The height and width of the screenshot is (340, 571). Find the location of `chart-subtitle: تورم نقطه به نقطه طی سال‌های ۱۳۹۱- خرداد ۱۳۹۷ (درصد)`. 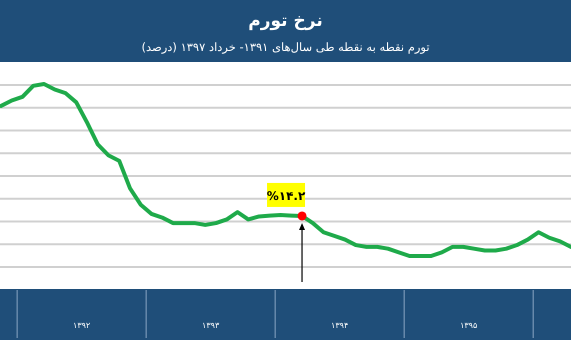

chart-subtitle: تورم نقطه به نقطه طی سال‌های ۱۳۹۱- خرداد ۱۳۹۷ (درصد) is located at coordinates (285, 47).